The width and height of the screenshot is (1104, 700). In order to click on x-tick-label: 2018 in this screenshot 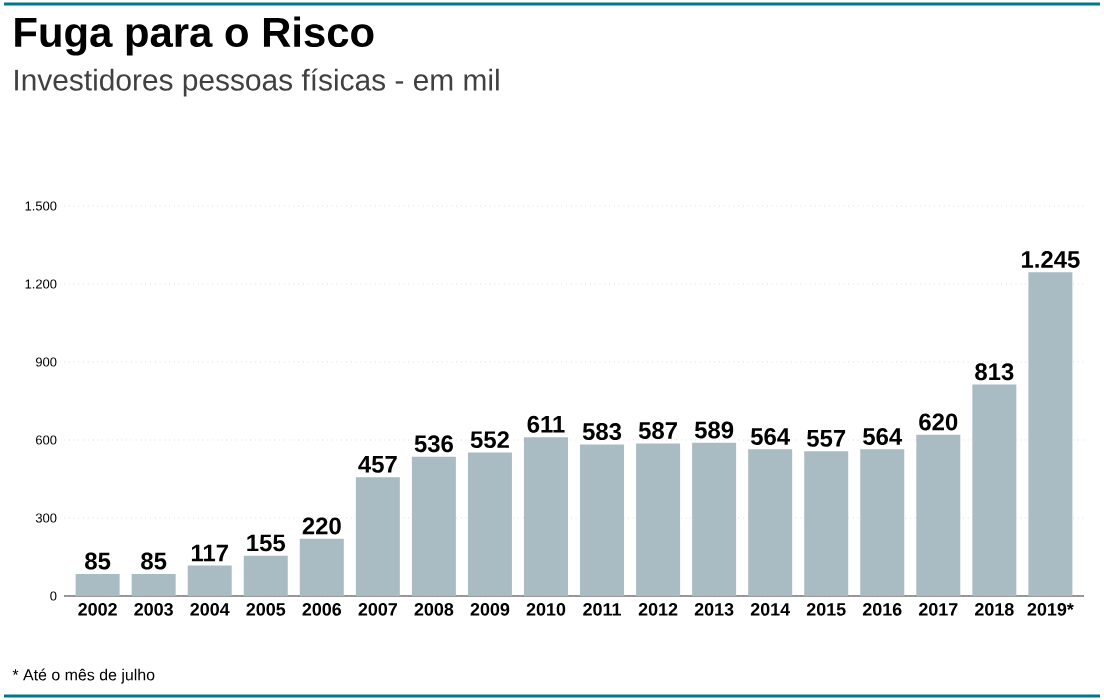, I will do `click(994, 609)`.